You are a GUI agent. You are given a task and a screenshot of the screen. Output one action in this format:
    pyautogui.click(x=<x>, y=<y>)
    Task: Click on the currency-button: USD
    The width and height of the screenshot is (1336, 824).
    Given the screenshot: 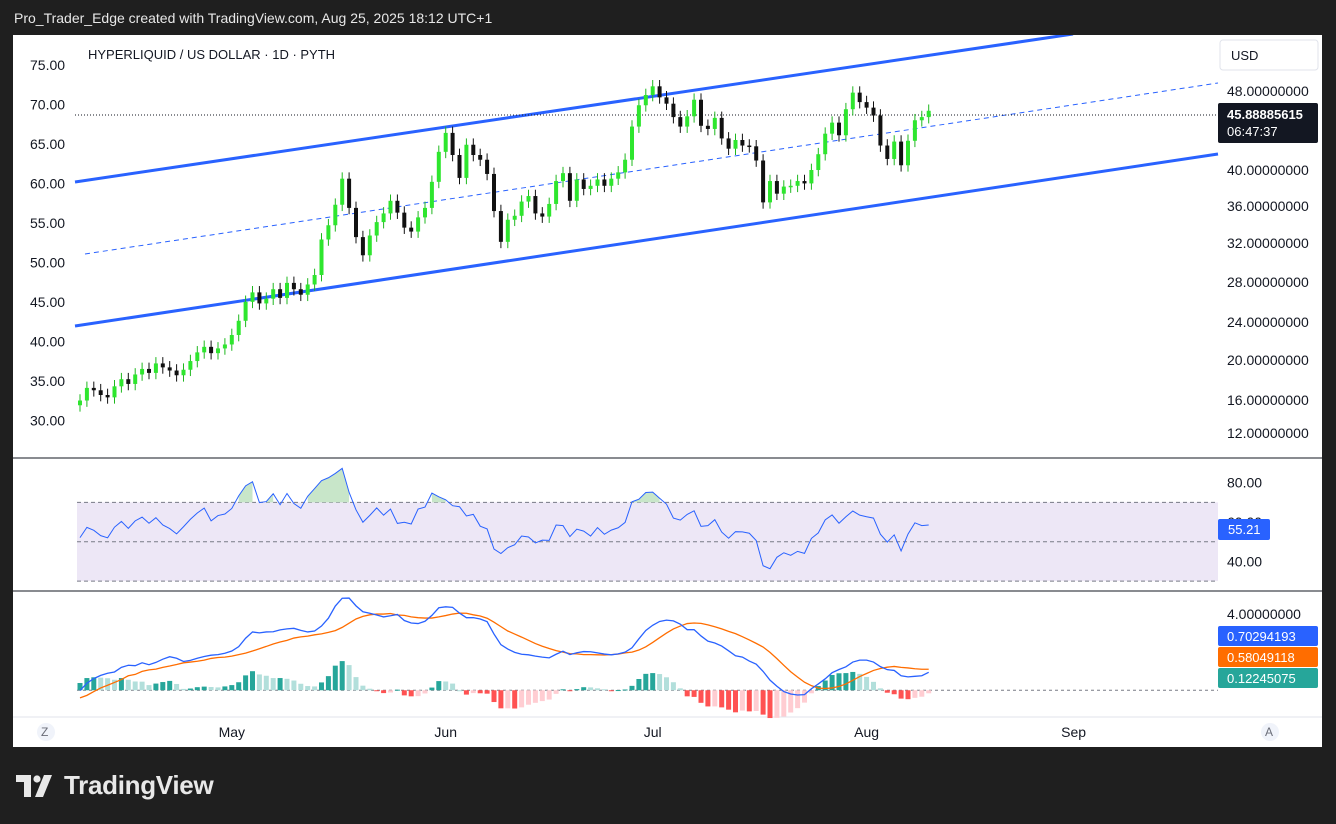 What is the action you would take?
    pyautogui.click(x=1269, y=55)
    